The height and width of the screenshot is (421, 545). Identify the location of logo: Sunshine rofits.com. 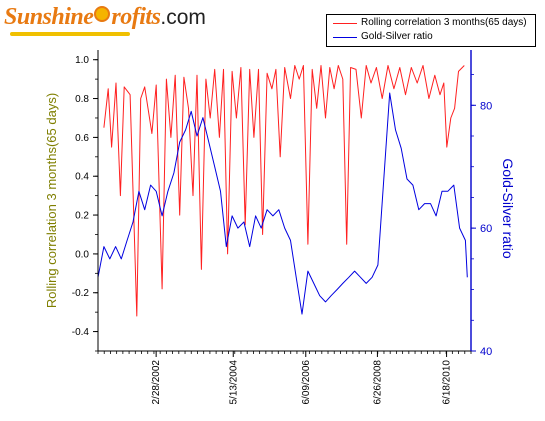
(105, 21).